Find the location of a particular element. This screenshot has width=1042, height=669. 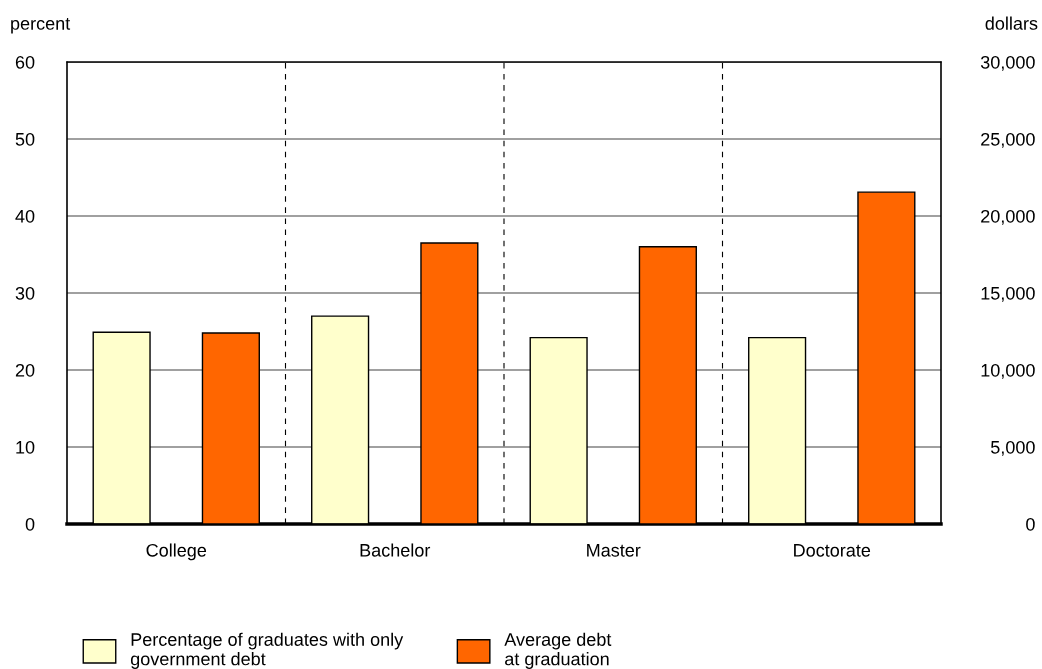

y2-tick-label: 10,000 is located at coordinates (1008, 371).